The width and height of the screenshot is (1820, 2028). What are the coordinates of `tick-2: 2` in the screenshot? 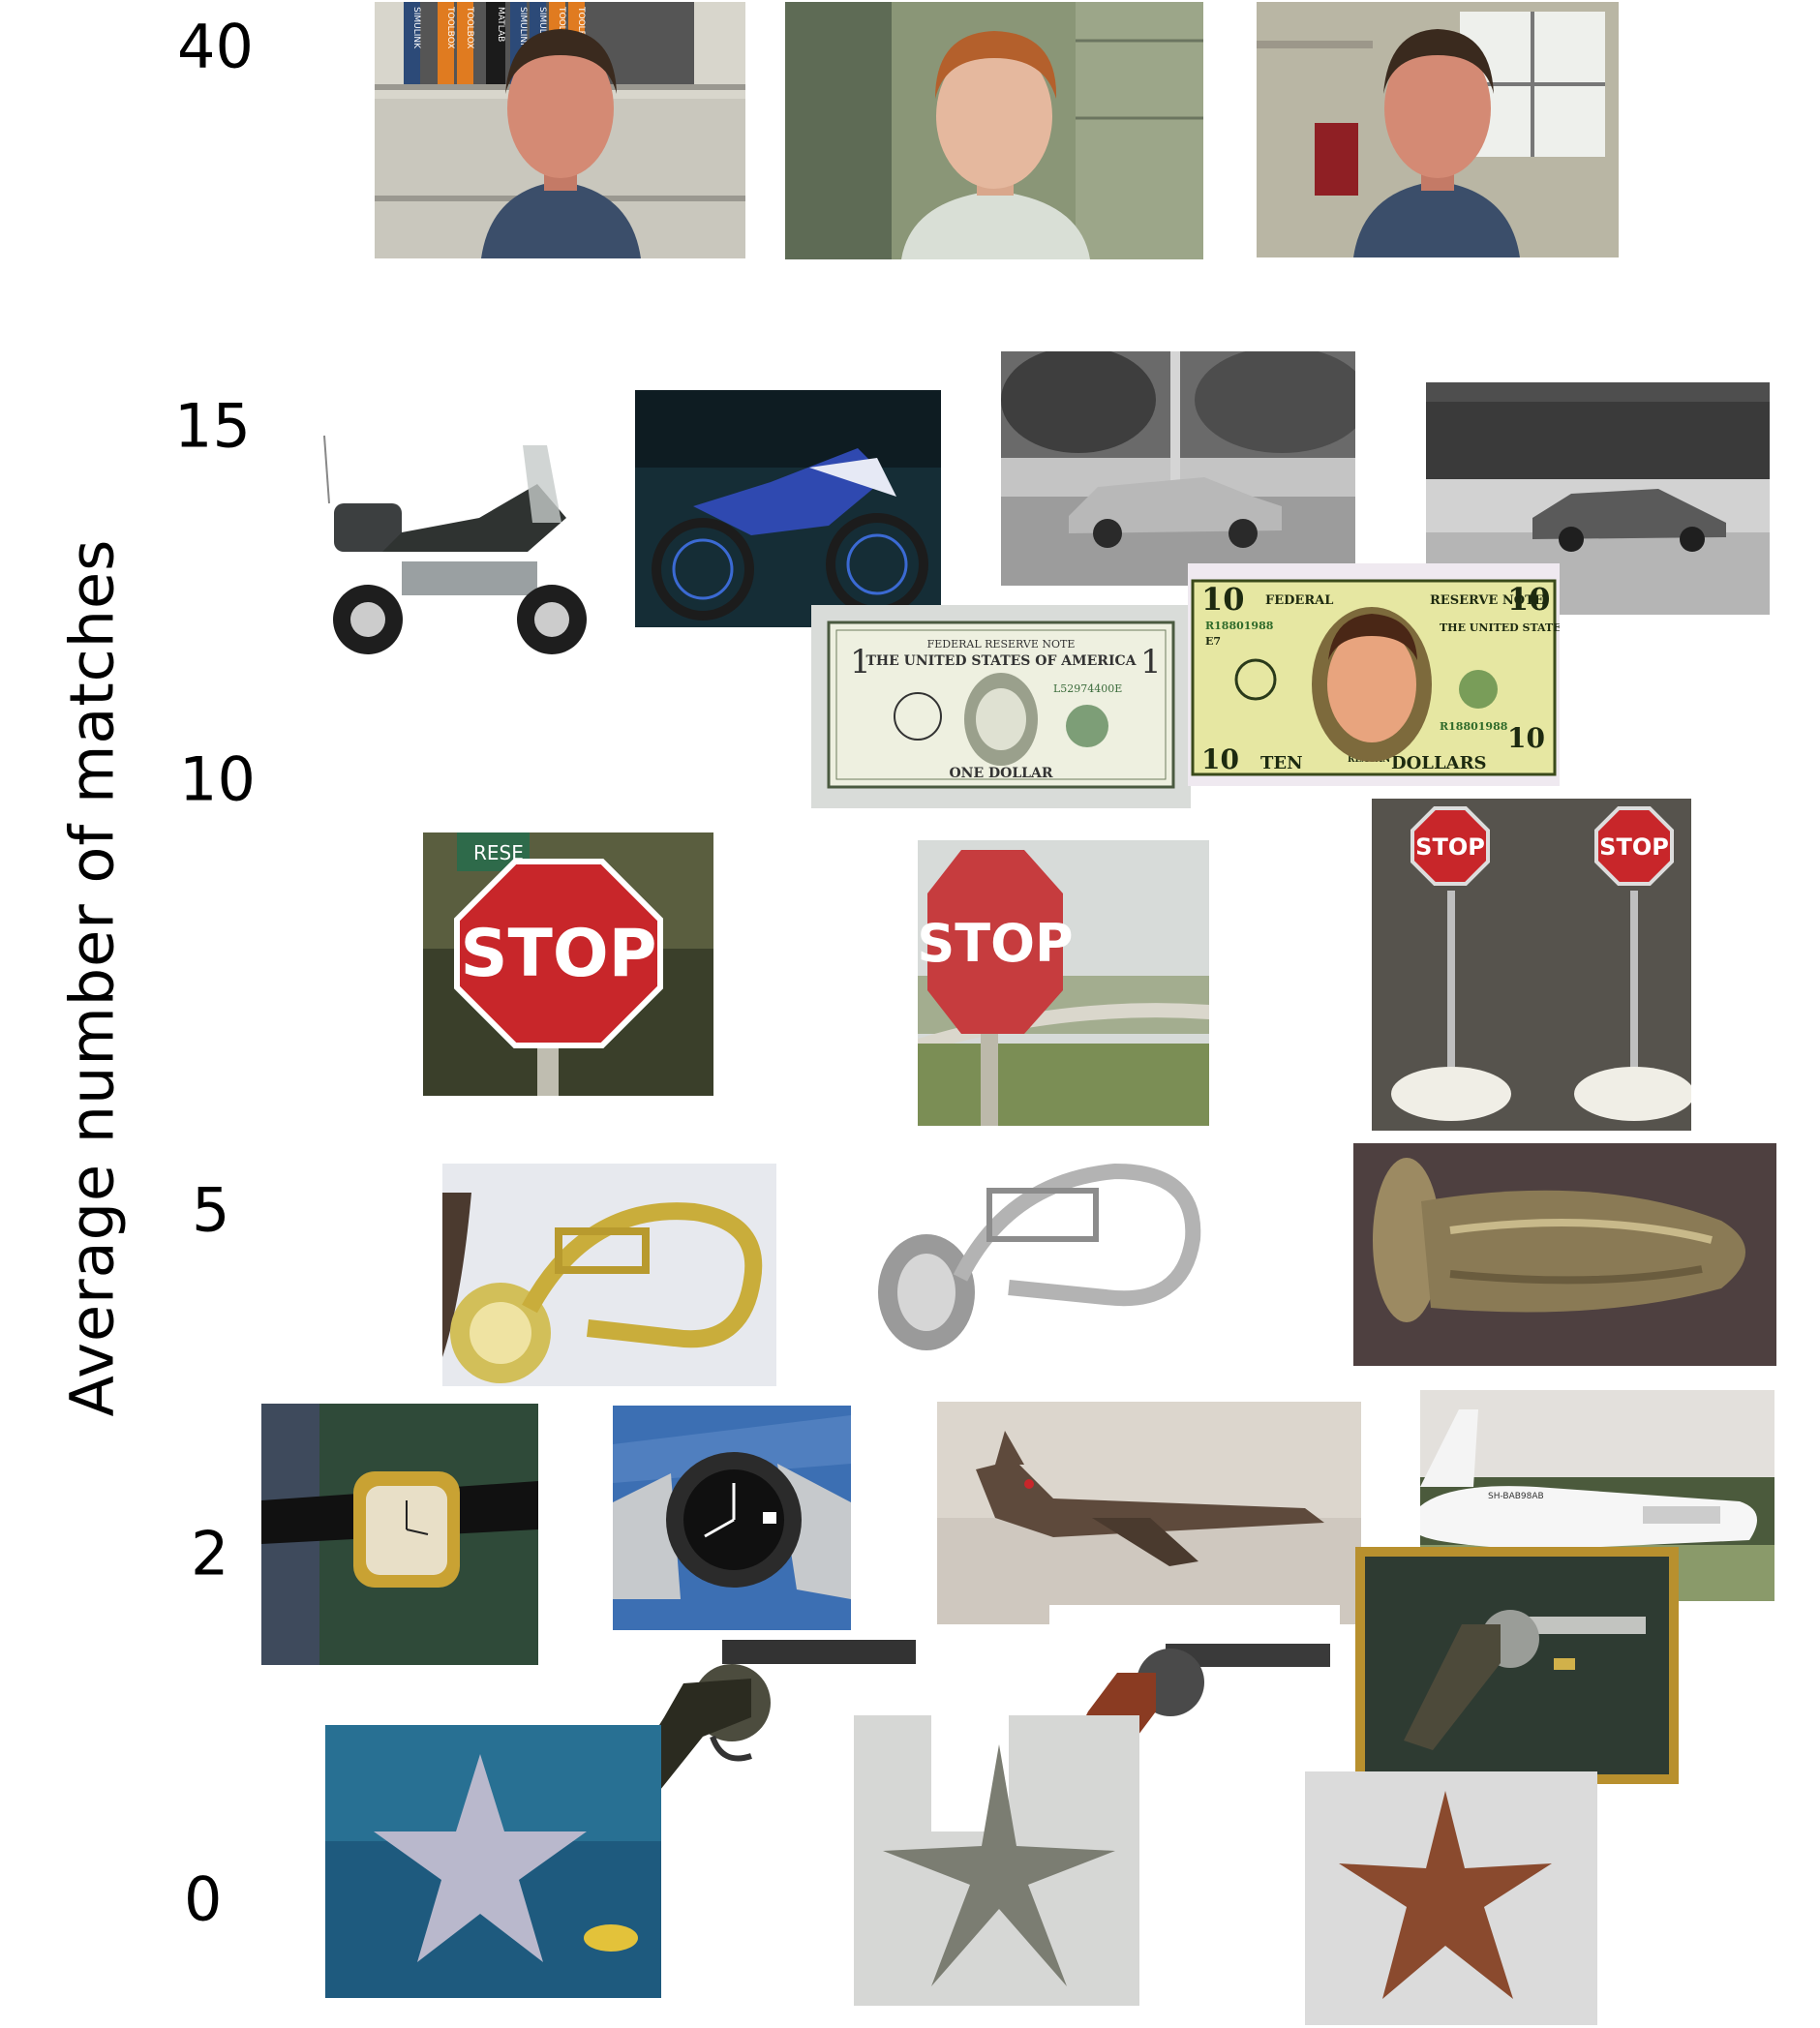 It's located at (210, 1554).